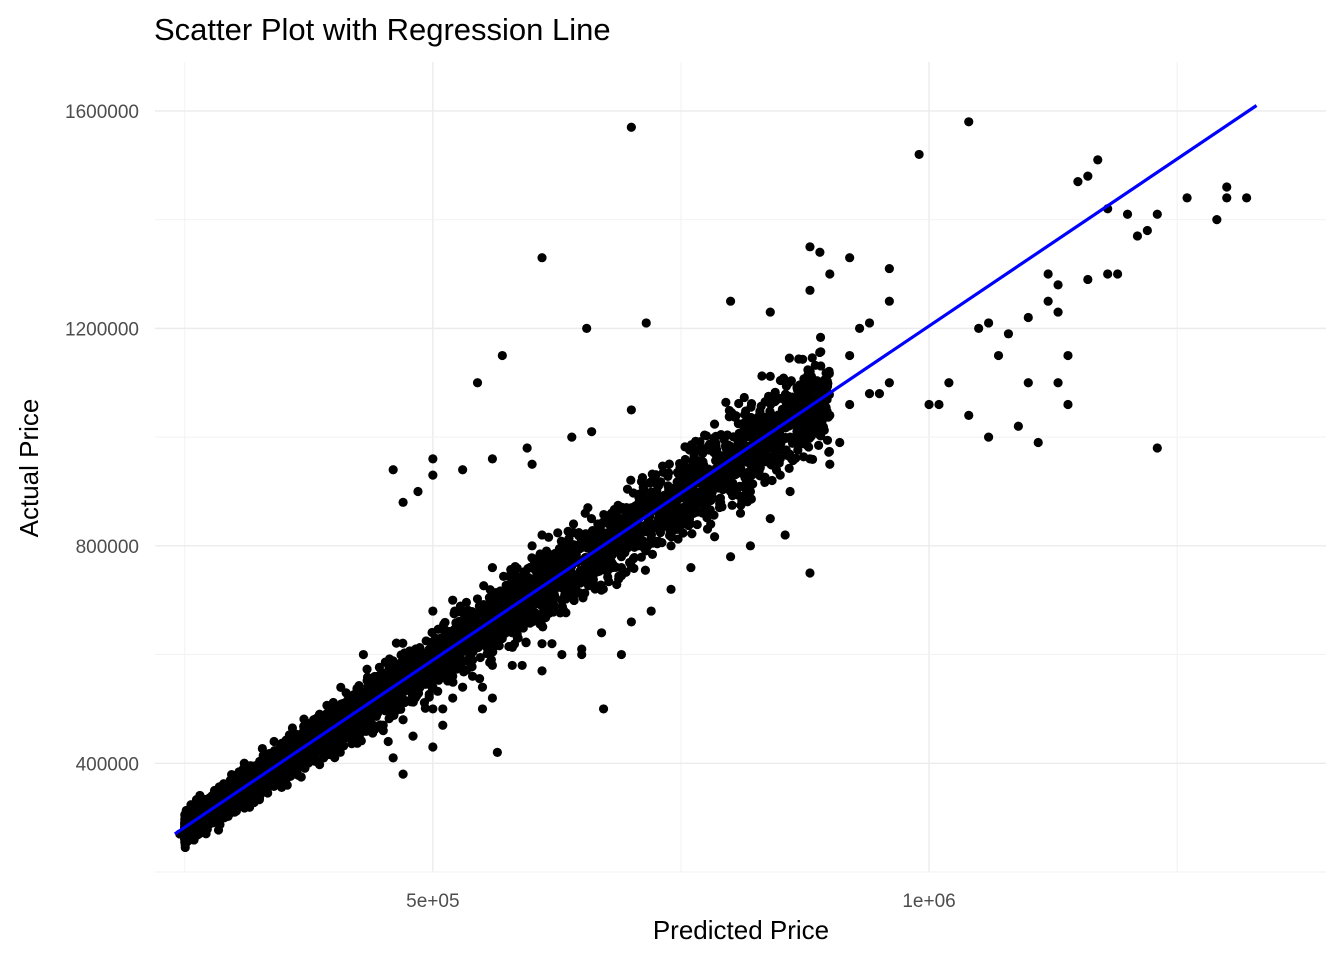 This screenshot has width=1344, height=960. I want to click on y-tick-label: 1200000, so click(102, 329).